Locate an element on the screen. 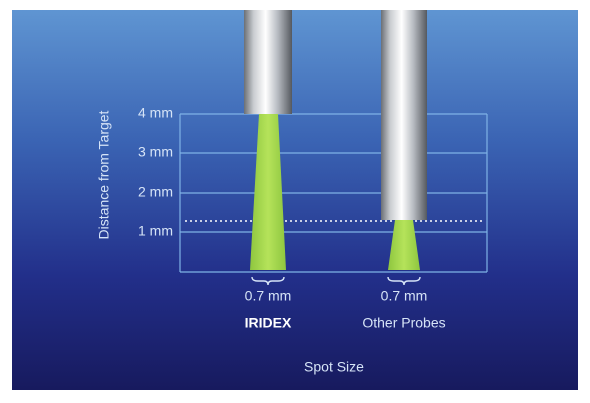 The width and height of the screenshot is (590, 403). probe-name: Other Probes is located at coordinates (403, 323).